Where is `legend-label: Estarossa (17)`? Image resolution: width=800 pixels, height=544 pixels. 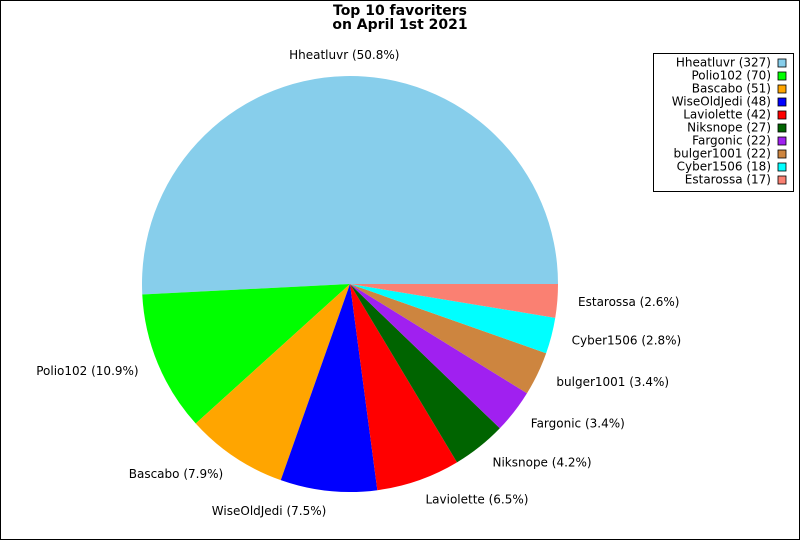
legend-label: Estarossa (17) is located at coordinates (728, 180).